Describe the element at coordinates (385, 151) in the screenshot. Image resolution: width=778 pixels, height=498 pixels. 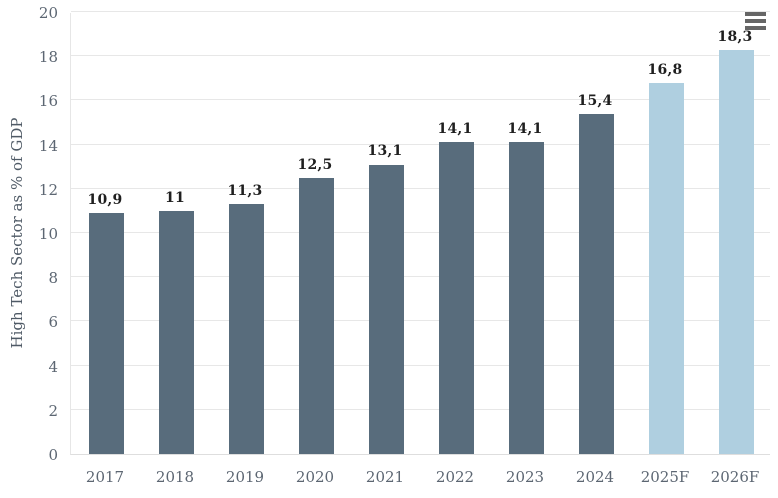
I see `bar-value-label: 13,1` at that location.